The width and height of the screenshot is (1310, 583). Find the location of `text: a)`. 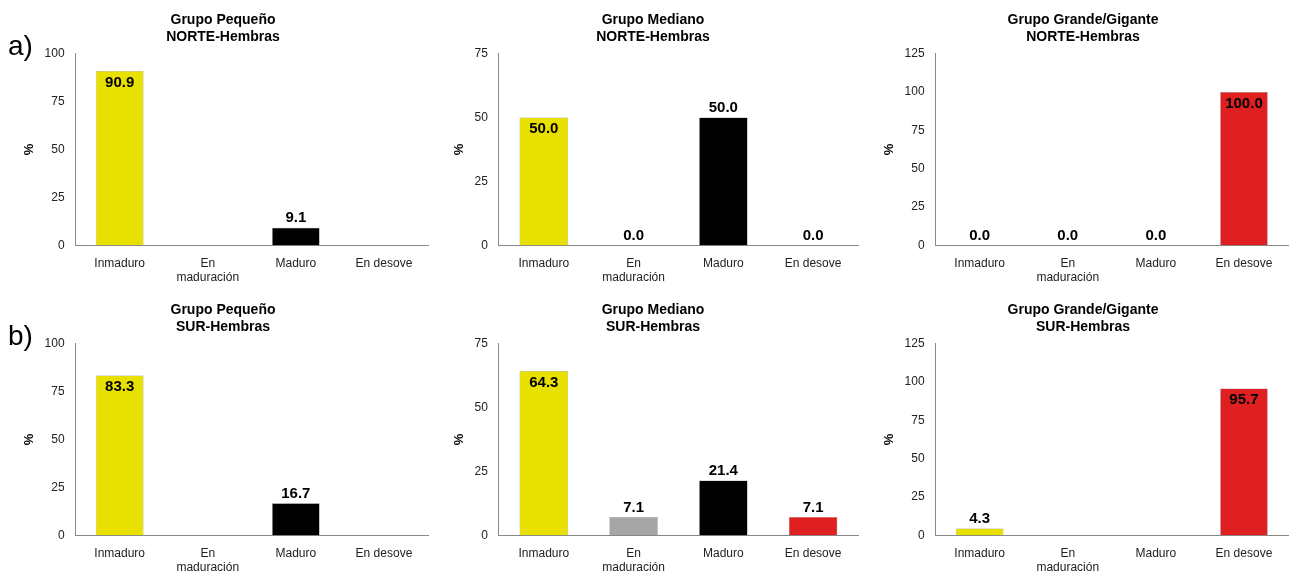

text: a) is located at coordinates (20, 46).